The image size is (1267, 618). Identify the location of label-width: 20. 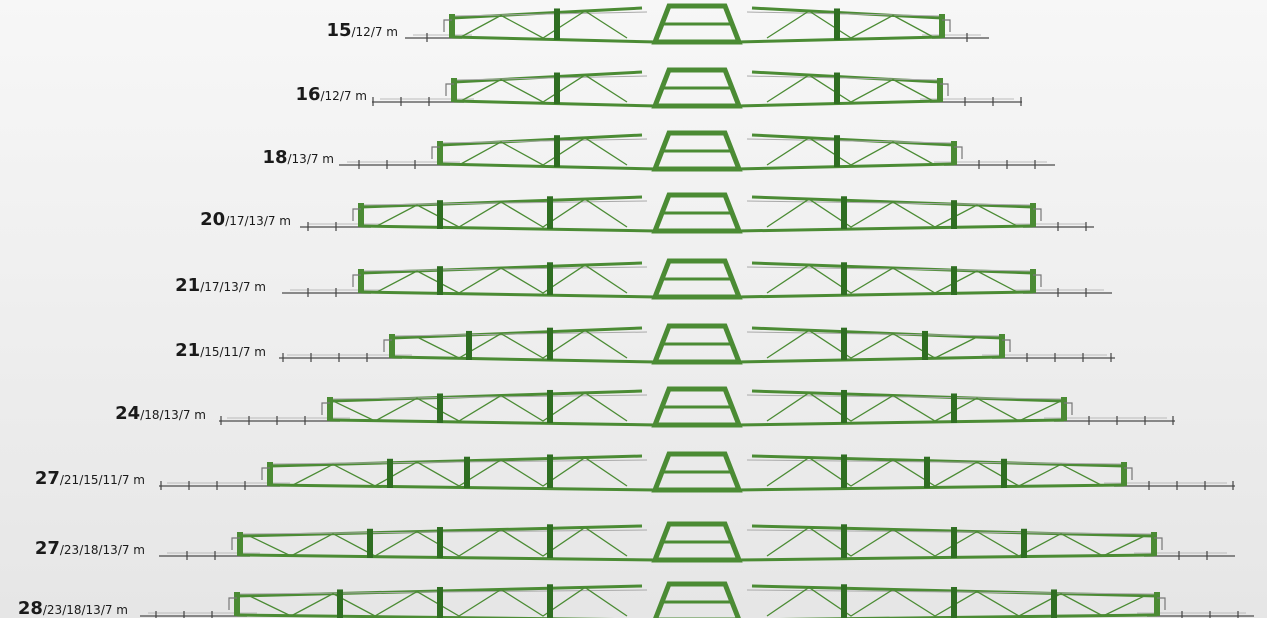
(212, 219).